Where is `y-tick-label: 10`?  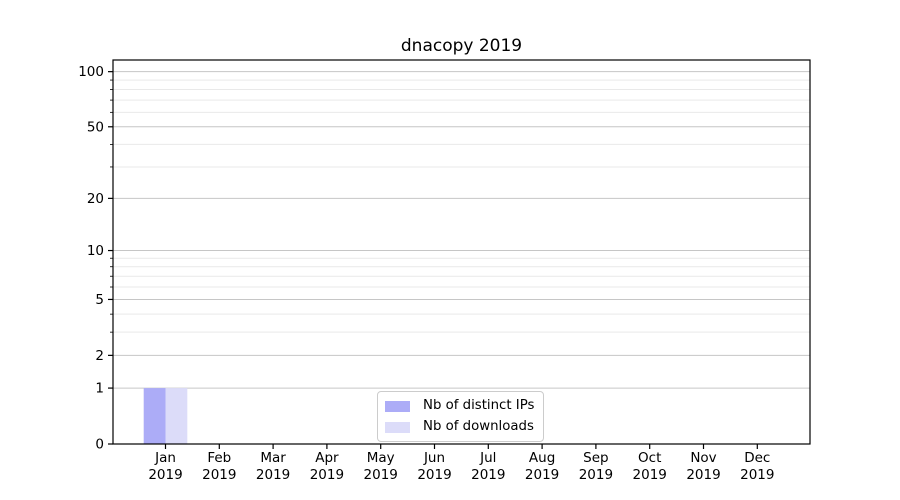
y-tick-label: 10 is located at coordinates (95, 251).